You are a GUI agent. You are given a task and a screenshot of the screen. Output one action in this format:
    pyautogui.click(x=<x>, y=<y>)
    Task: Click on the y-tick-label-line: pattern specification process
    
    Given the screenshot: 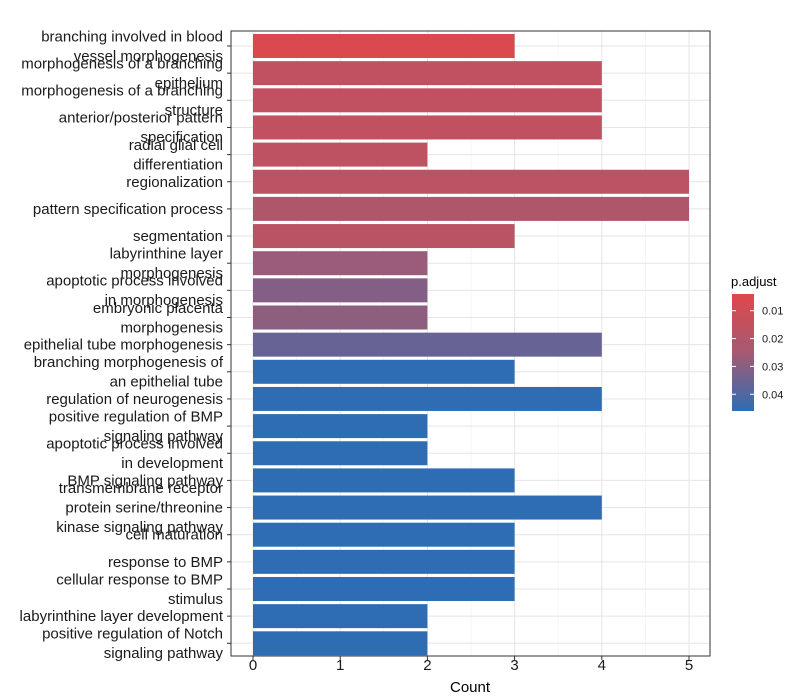 What is the action you would take?
    pyautogui.click(x=128, y=209)
    